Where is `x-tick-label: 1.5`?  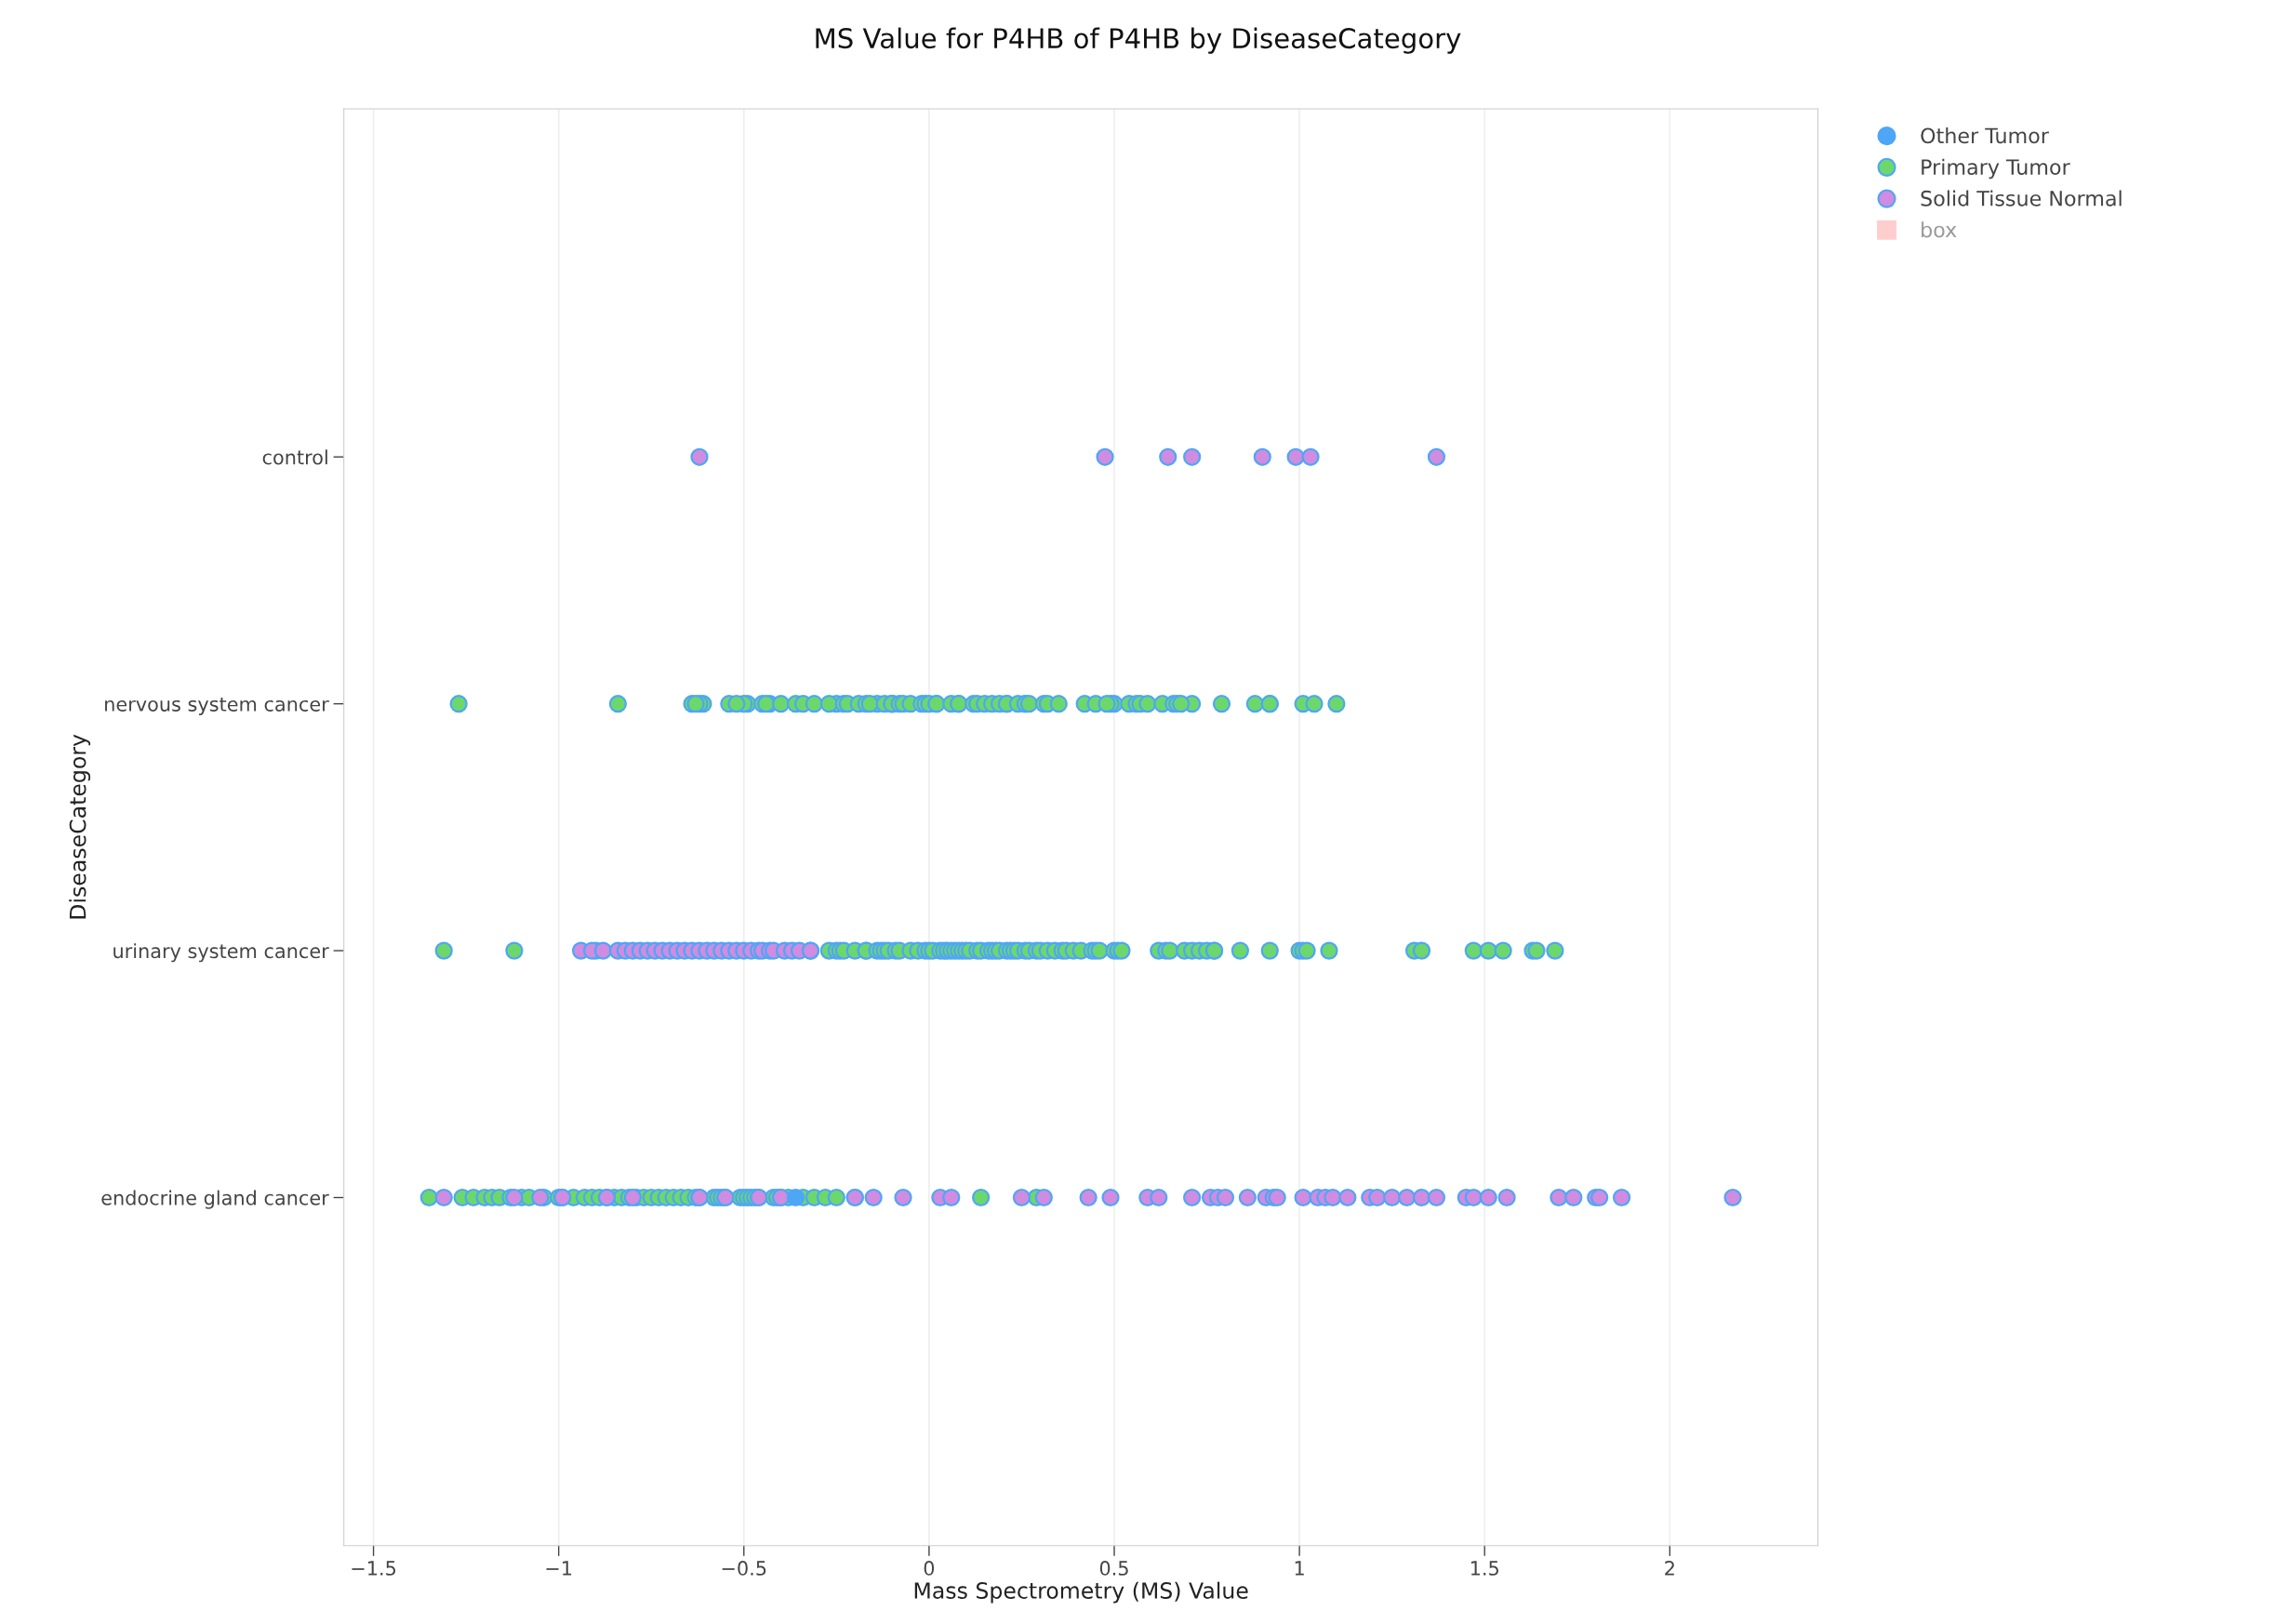
x-tick-label: 1.5 is located at coordinates (1484, 1569).